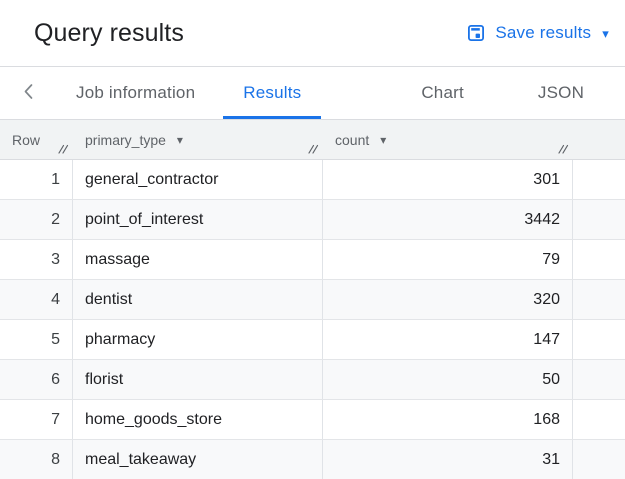 This screenshot has width=625, height=479. What do you see at coordinates (448, 299) in the screenshot?
I see `count-cell: 320` at bounding box center [448, 299].